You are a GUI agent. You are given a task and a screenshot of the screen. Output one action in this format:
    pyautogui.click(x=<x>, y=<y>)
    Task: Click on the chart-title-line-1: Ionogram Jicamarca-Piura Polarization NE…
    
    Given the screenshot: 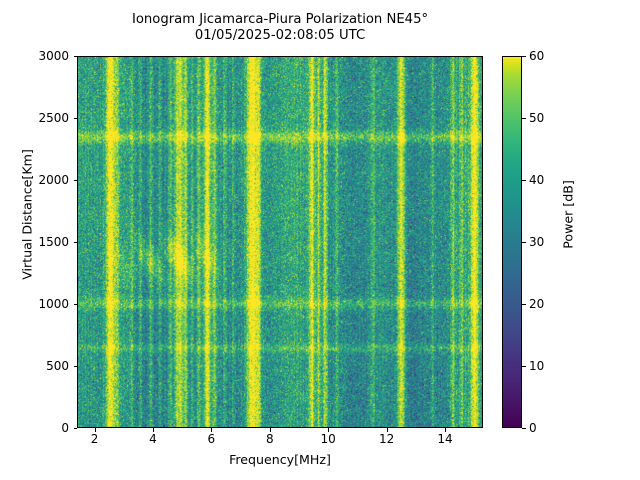 What is the action you would take?
    pyautogui.click(x=280, y=19)
    